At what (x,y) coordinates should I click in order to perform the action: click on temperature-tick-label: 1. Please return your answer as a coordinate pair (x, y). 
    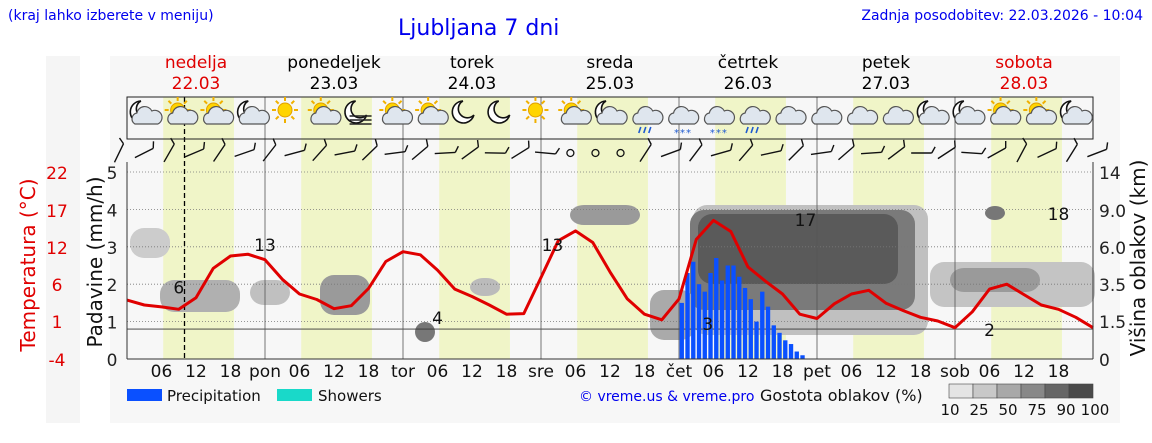
    Looking at the image, I should click on (57, 323).